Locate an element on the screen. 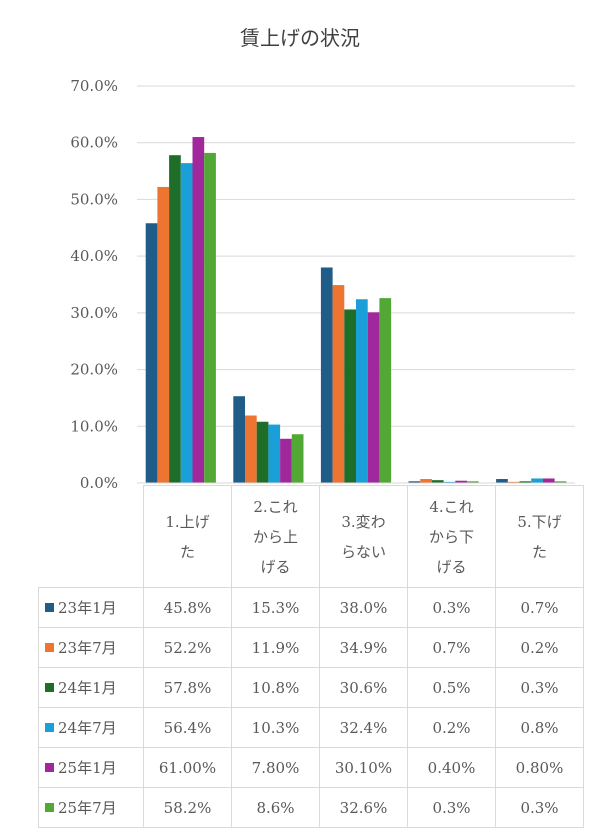 This screenshot has height=838, width=600. table-row: 23年1月 45.8% 15.3% 38.0% 0.3% 0.7% is located at coordinates (311, 607).